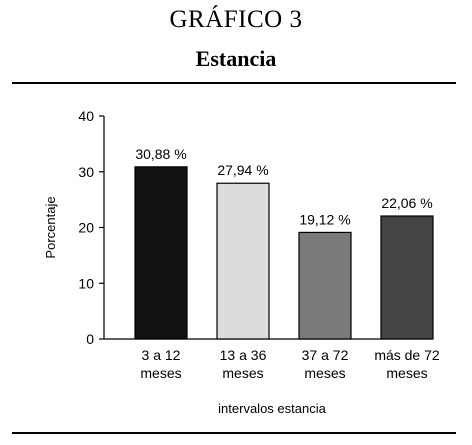 The height and width of the screenshot is (445, 472). What do you see at coordinates (234, 433) in the screenshot?
I see `bottom-rule` at bounding box center [234, 433].